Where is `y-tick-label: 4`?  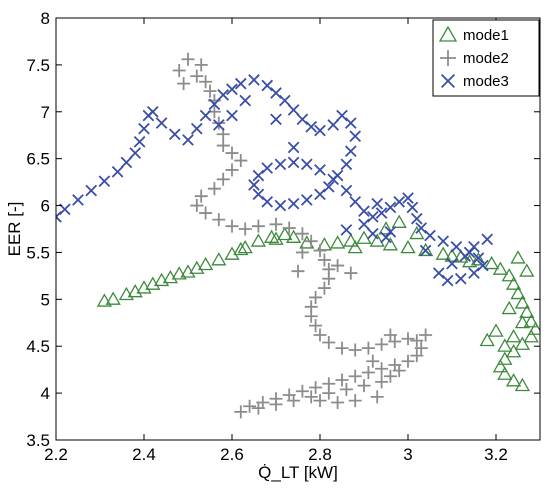
y-tick-label: 4 is located at coordinates (45, 393).